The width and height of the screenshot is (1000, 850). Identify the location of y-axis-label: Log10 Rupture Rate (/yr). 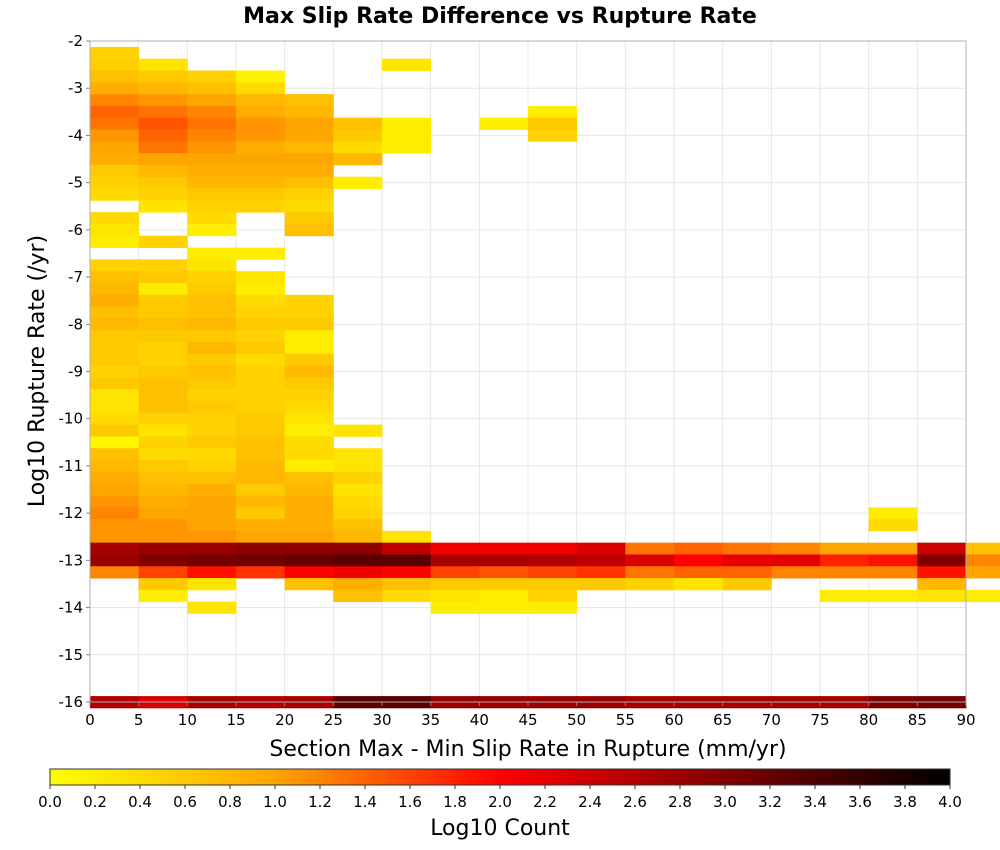
(37, 371).